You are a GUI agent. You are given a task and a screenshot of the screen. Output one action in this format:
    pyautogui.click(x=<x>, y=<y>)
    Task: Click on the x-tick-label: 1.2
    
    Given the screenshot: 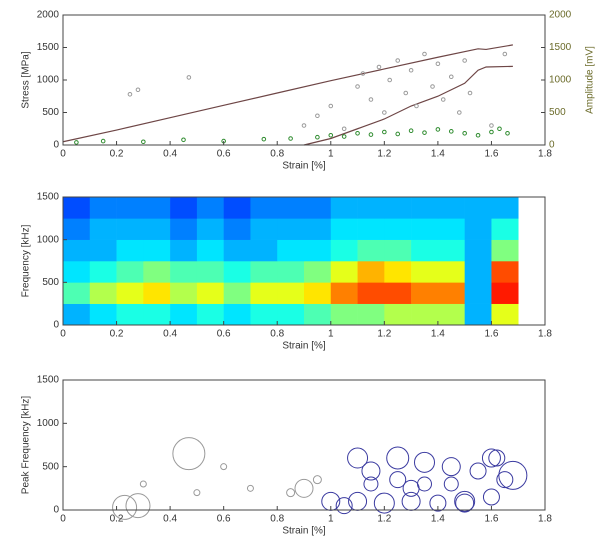 What is the action you would take?
    pyautogui.click(x=384, y=519)
    